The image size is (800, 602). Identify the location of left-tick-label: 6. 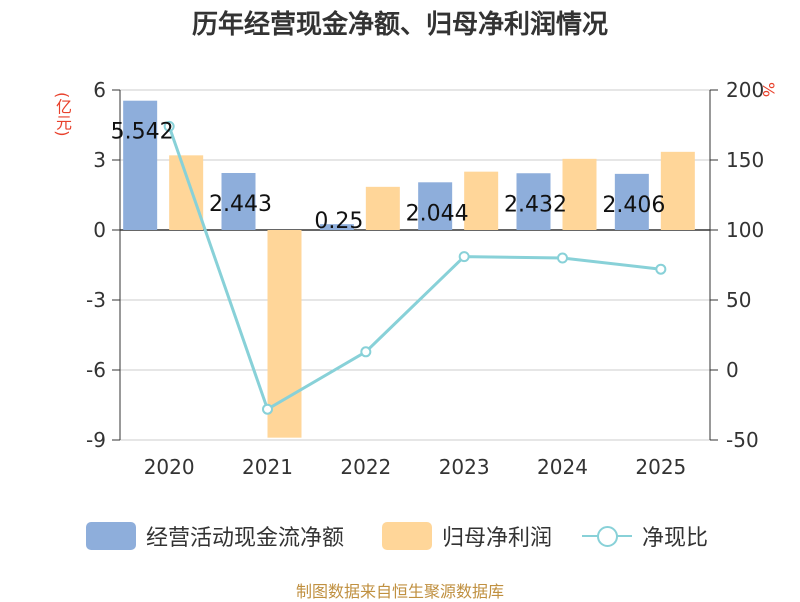
(99, 90).